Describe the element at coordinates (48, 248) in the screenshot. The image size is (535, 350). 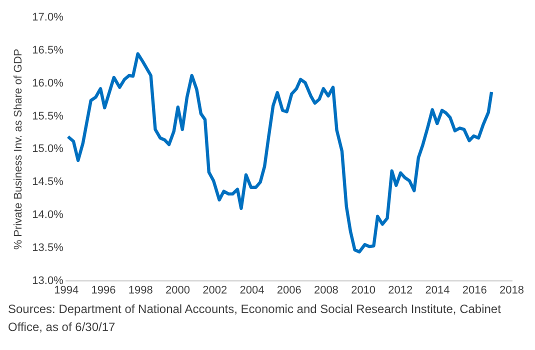
I see `y-tick-label: 13.5%` at that location.